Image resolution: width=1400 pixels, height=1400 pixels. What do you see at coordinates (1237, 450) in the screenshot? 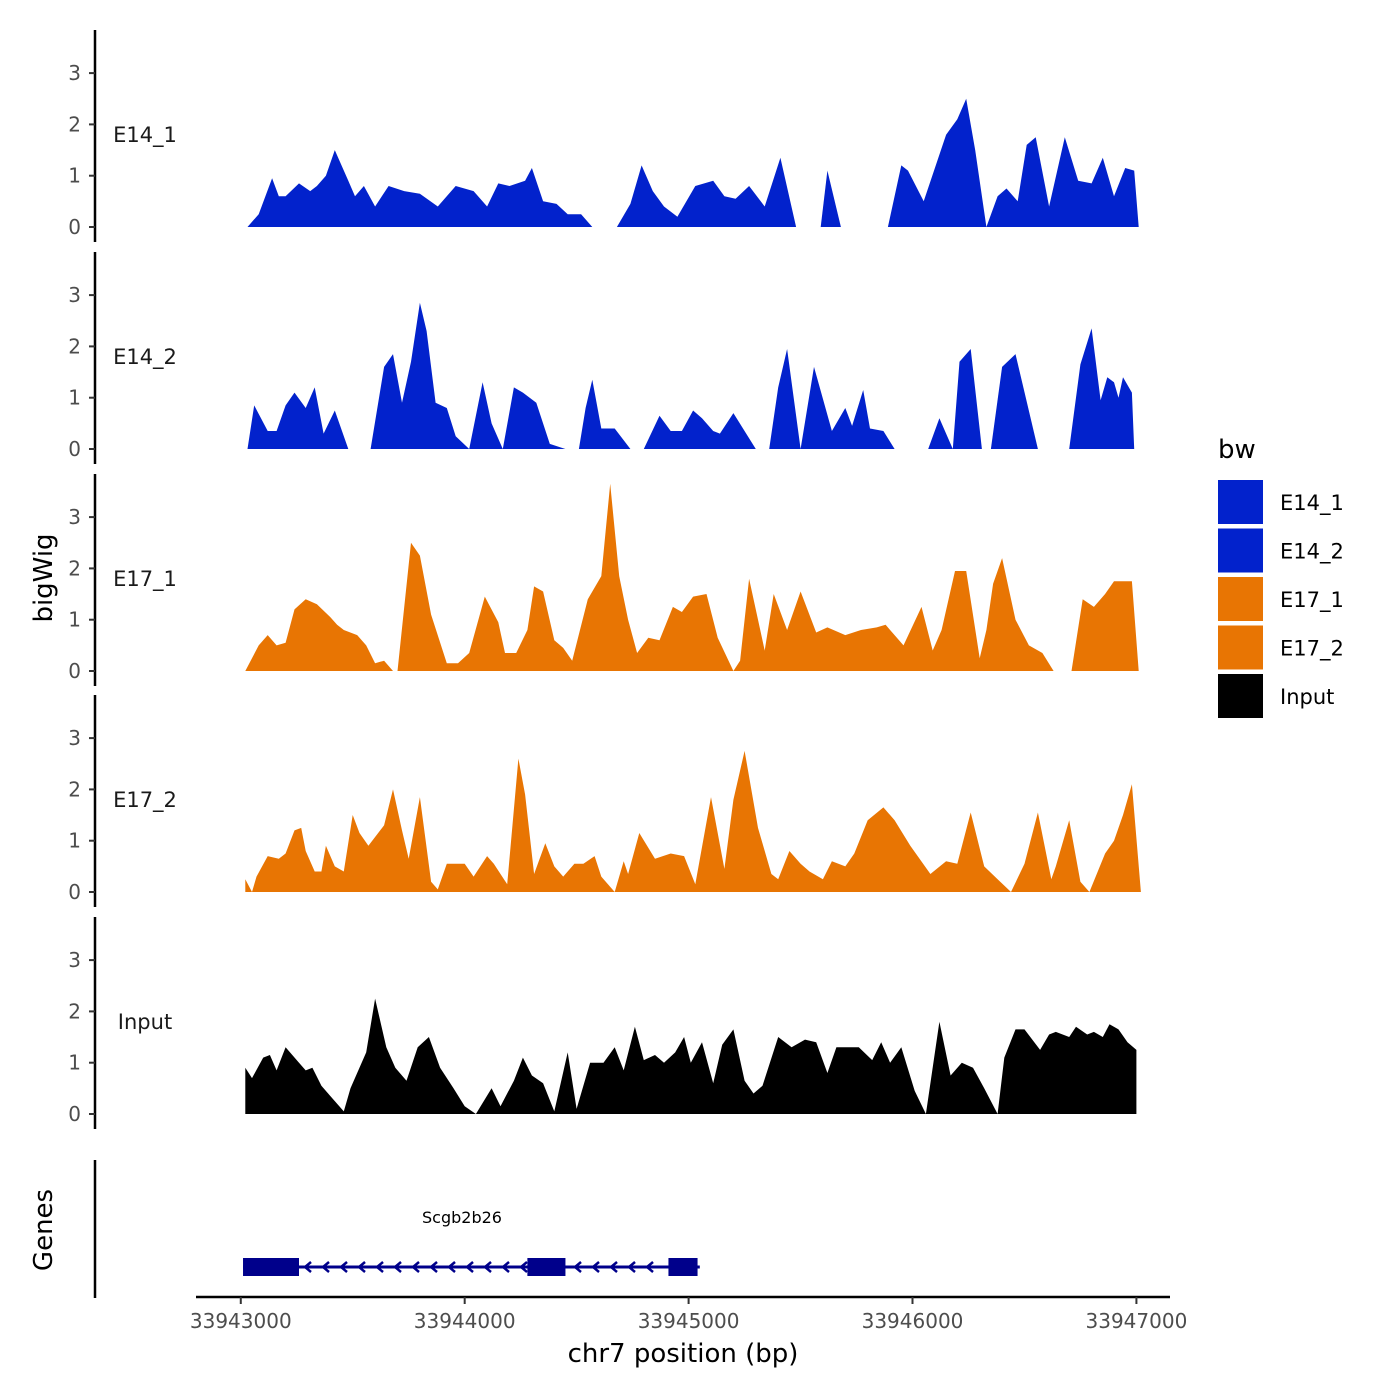
I see `legend-title: bw` at bounding box center [1237, 450].